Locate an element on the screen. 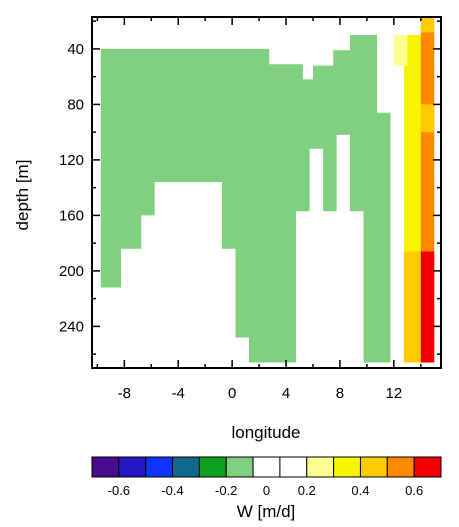 Image resolution: width=459 pixels, height=527 pixels. y-tick-label: 40 is located at coordinates (75, 49).